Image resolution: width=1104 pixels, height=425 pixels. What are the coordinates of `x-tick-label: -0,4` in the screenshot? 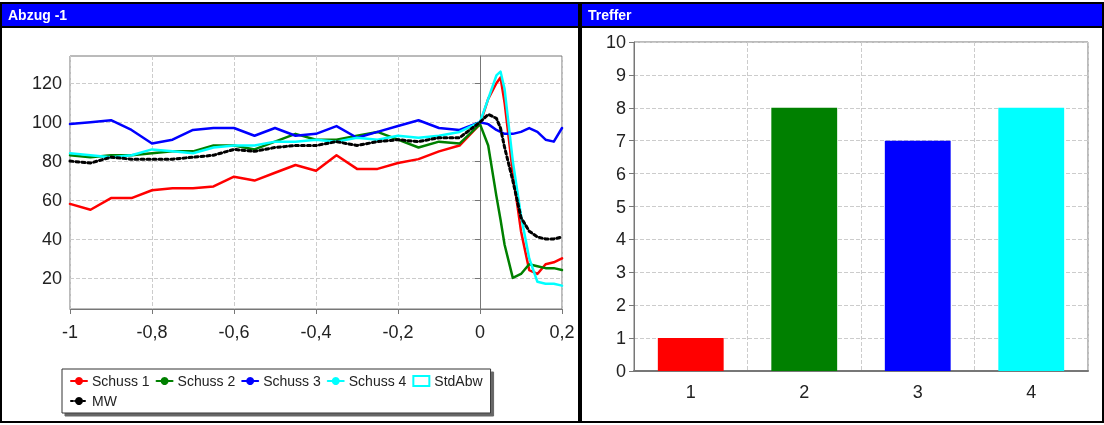 It's located at (316, 332).